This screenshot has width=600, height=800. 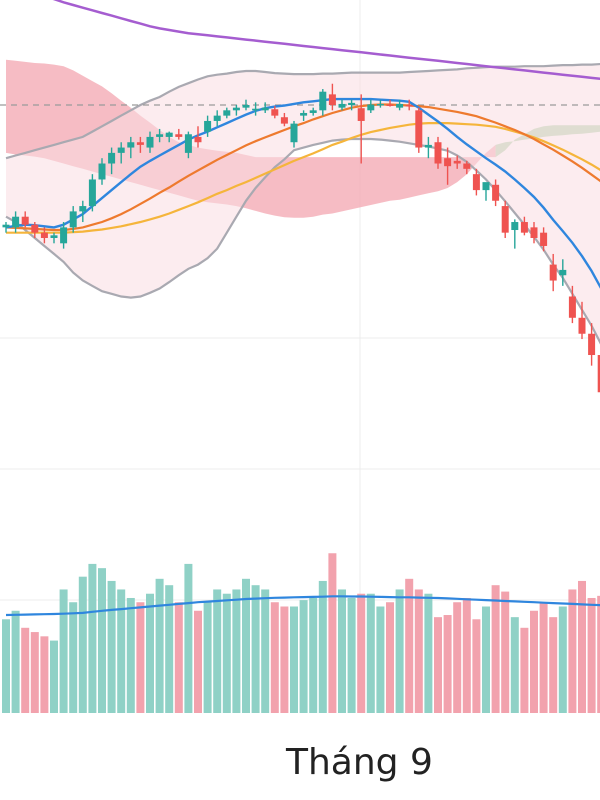 What do you see at coordinates (302, 606) in the screenshot?
I see `volume-ma-line` at bounding box center [302, 606].